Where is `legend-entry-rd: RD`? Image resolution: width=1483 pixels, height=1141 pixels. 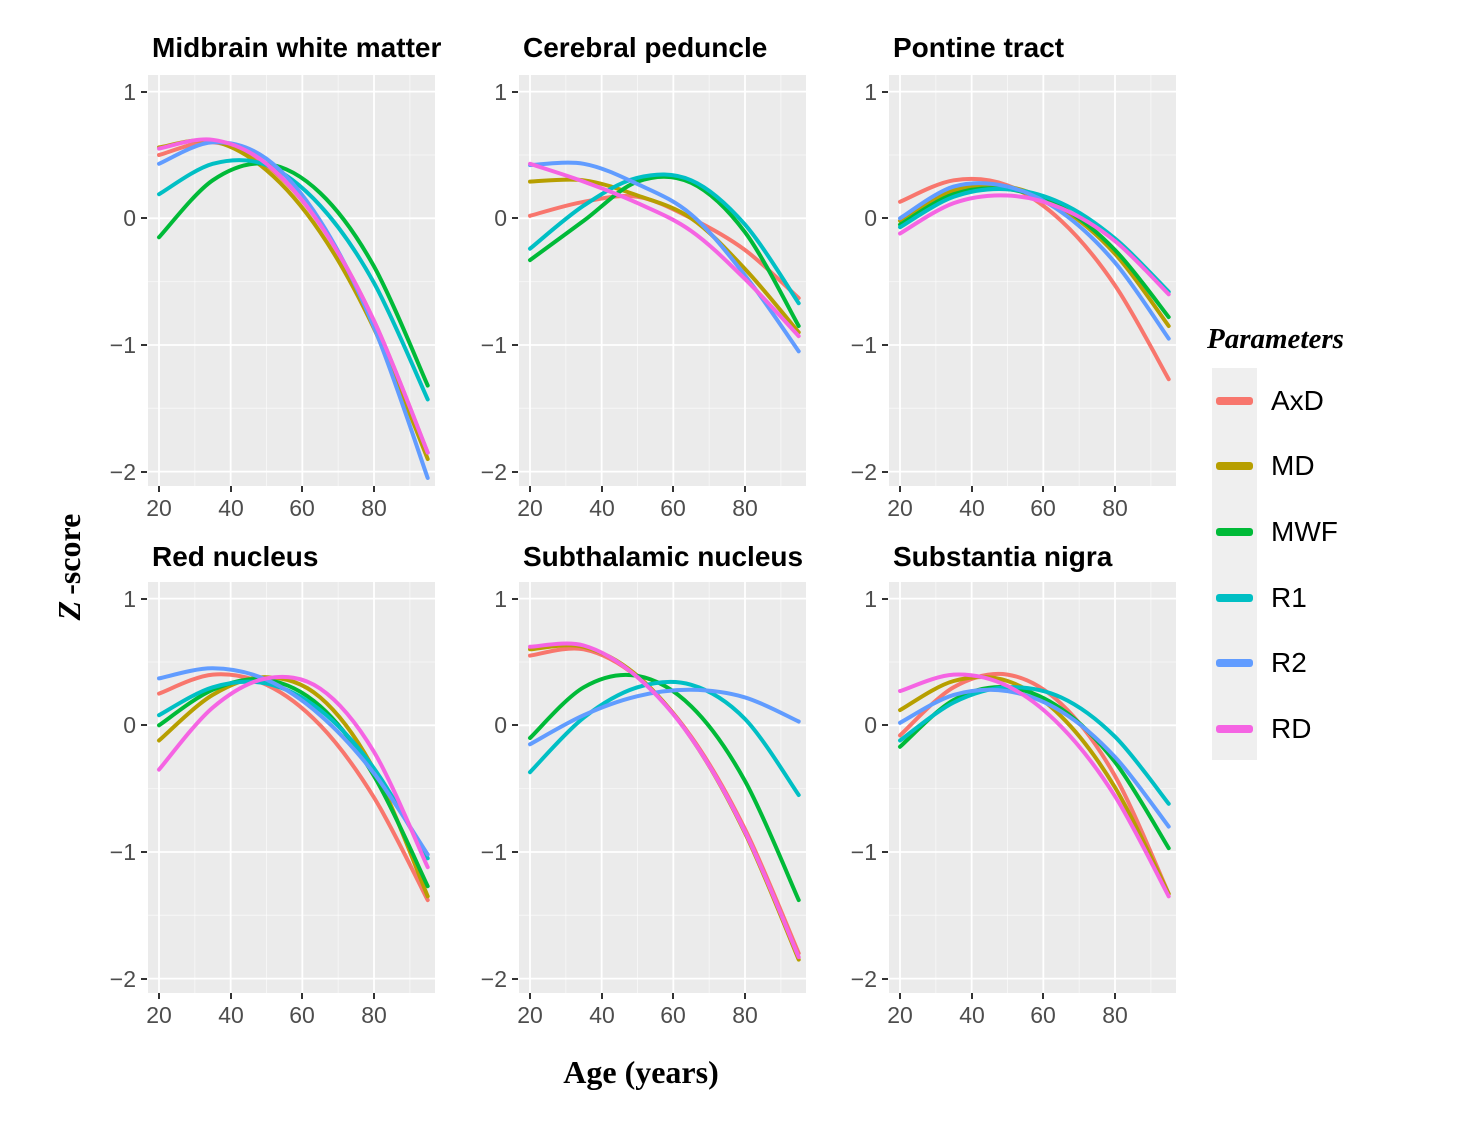 legend-entry-rd: RD is located at coordinates (1322, 729).